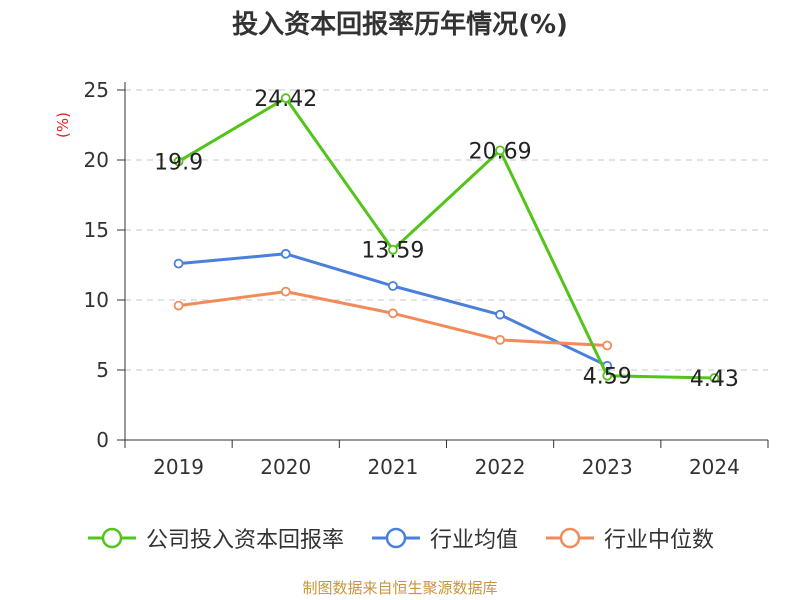  Describe the element at coordinates (63, 125) in the screenshot. I see `y-axis-title: (%)` at that location.